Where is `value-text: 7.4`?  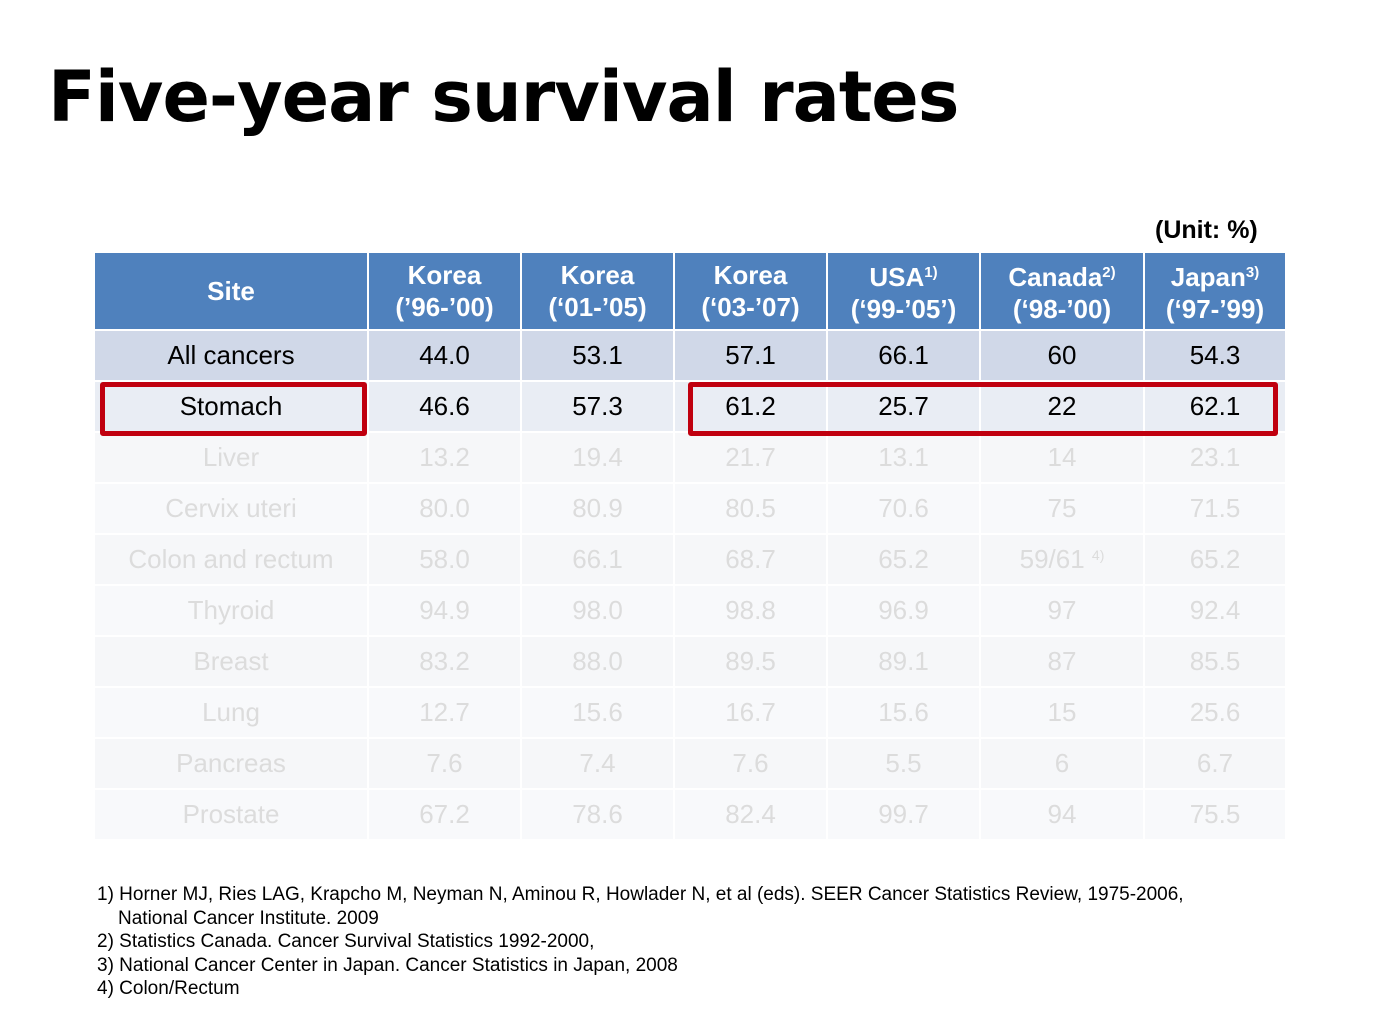 value-text: 7.4 is located at coordinates (597, 763).